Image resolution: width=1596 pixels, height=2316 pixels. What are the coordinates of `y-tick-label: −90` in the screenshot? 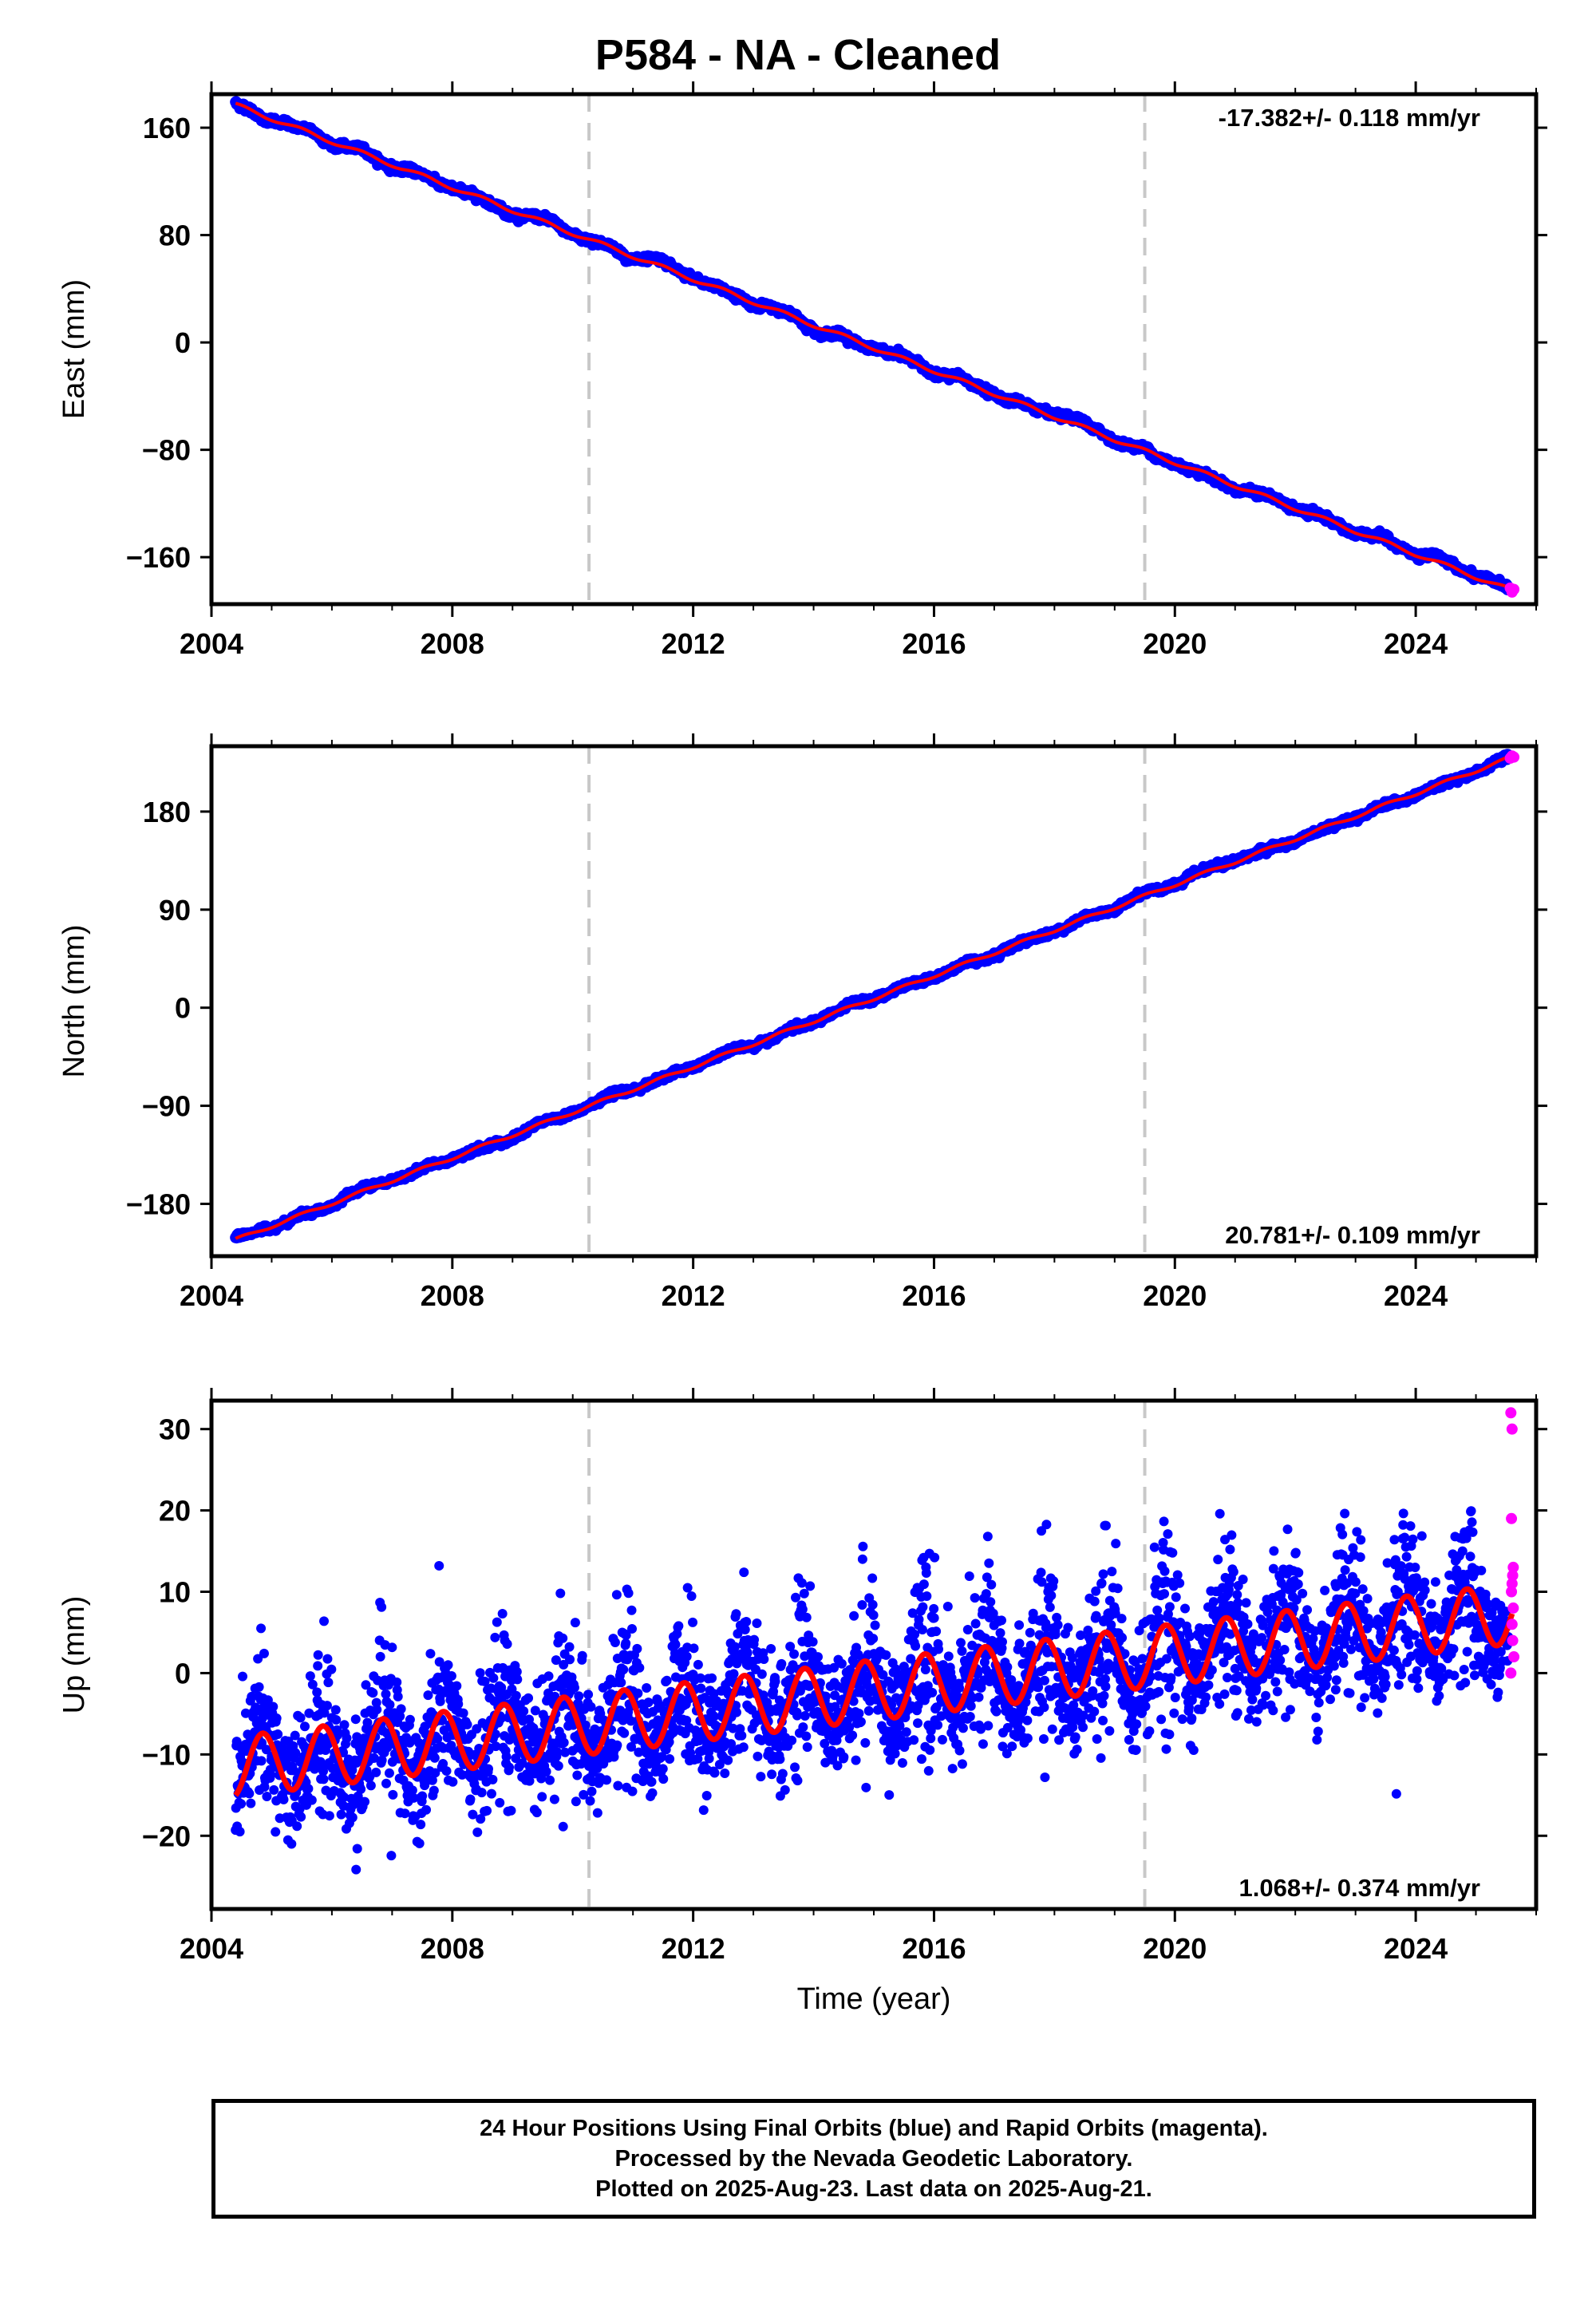 It's located at (166, 1106).